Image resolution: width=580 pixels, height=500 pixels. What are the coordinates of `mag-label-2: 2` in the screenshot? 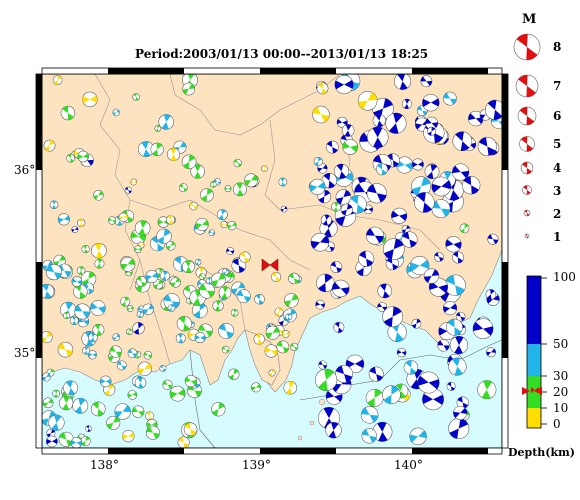 It's located at (557, 214).